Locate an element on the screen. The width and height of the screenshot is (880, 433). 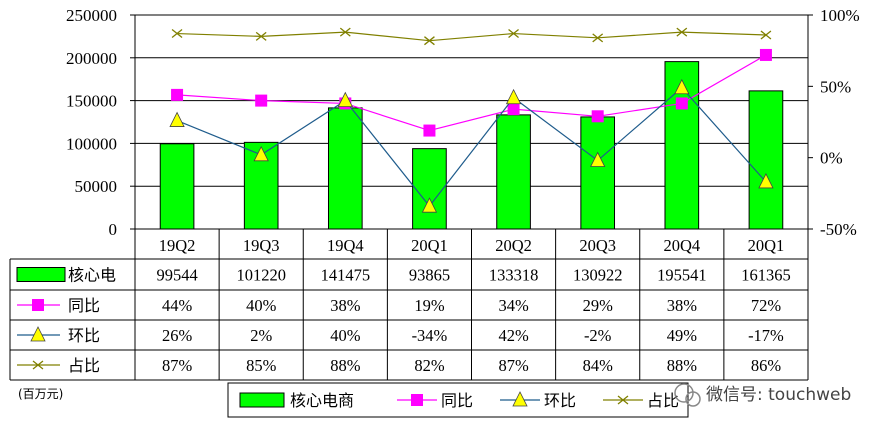
table-cell: 85% is located at coordinates (261, 365).